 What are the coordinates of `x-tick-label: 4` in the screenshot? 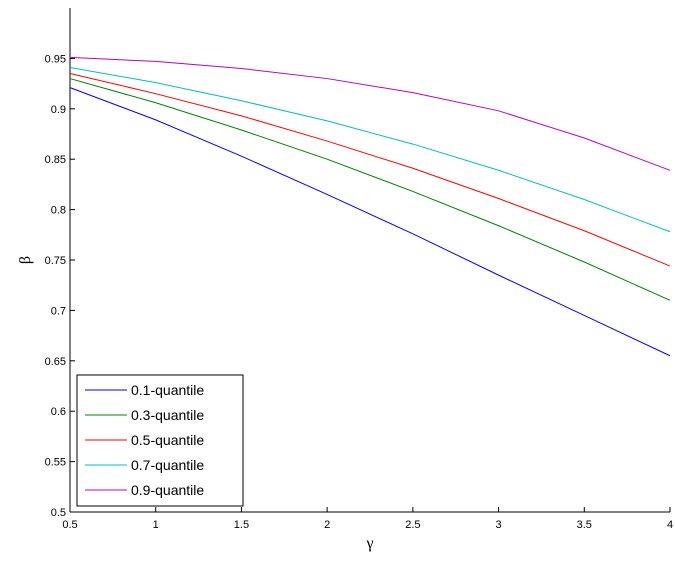 It's located at (670, 525).